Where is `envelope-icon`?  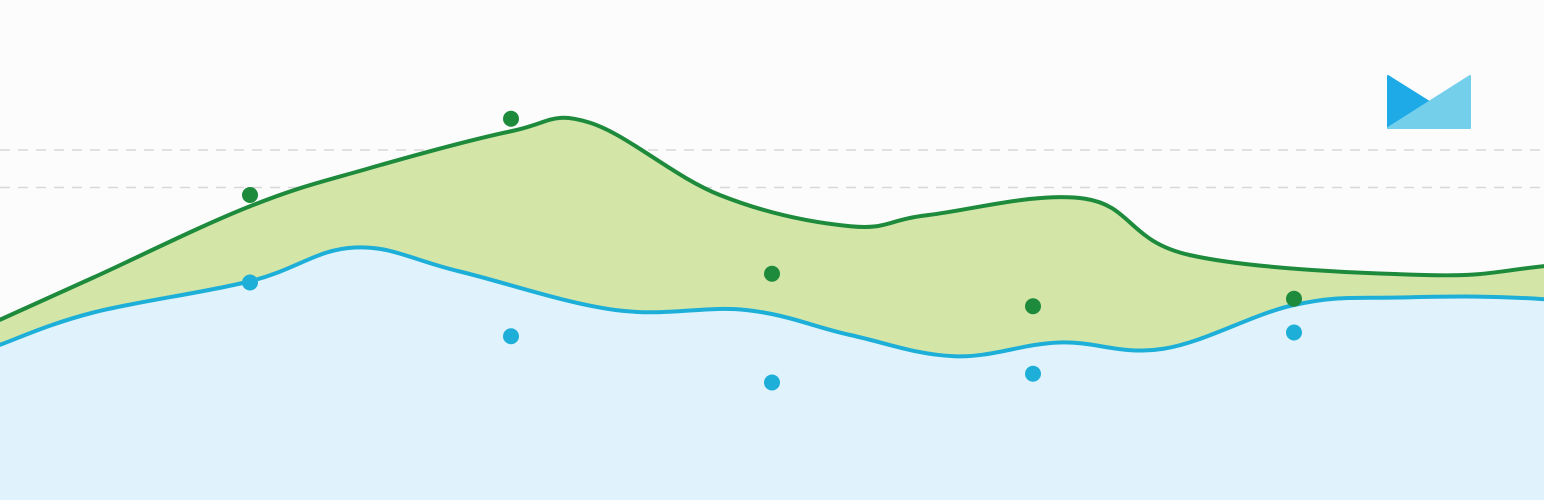
envelope-icon is located at coordinates (1429, 102).